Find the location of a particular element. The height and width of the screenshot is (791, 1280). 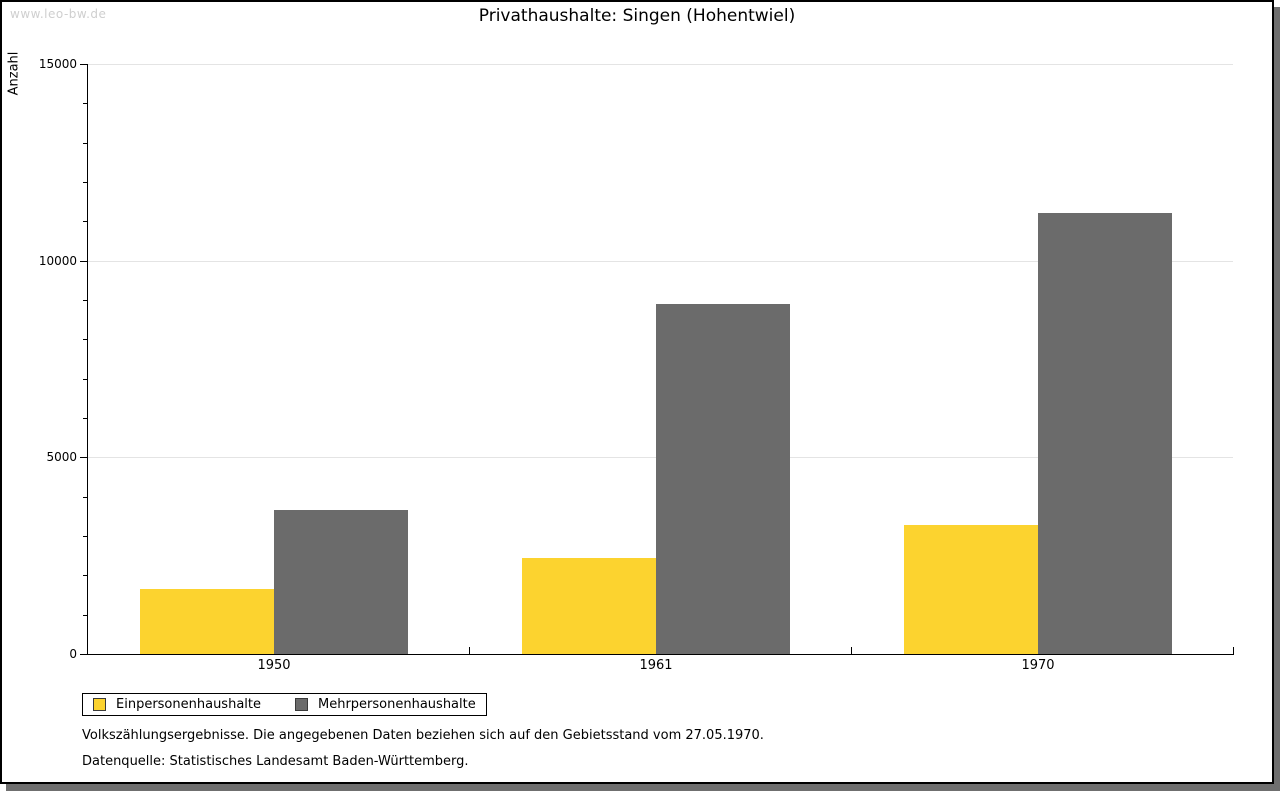

y-tick-label-5000: 5000 is located at coordinates (61, 457).